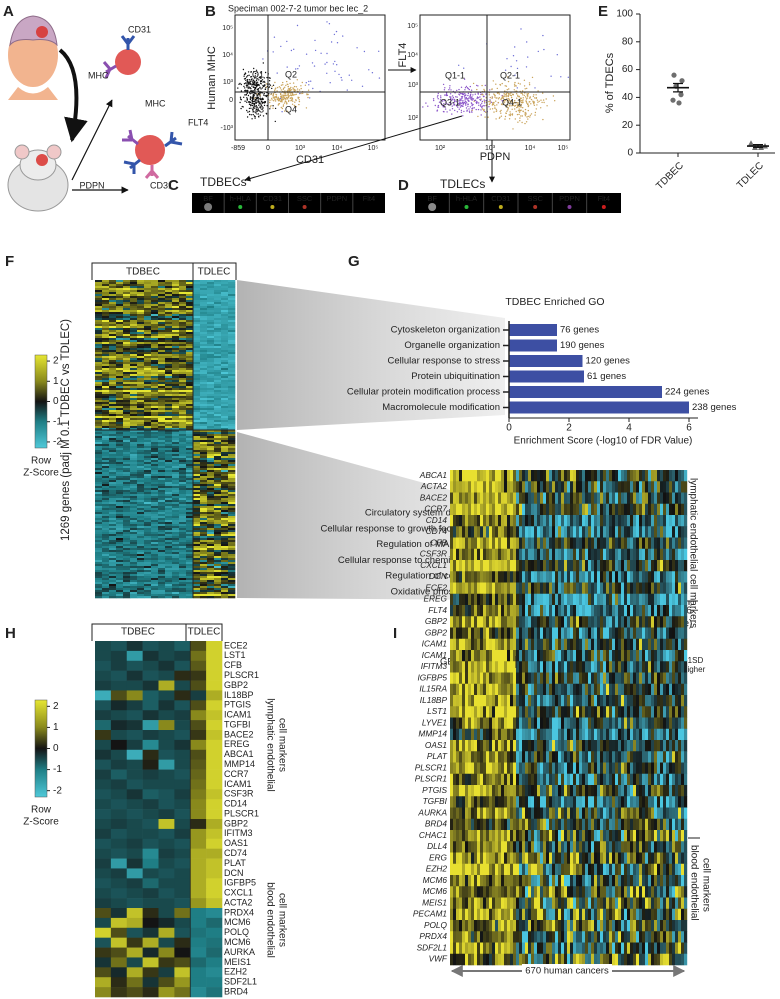 The height and width of the screenshot is (999, 780). I want to click on quadrant-label: Q3-1, so click(450, 102).